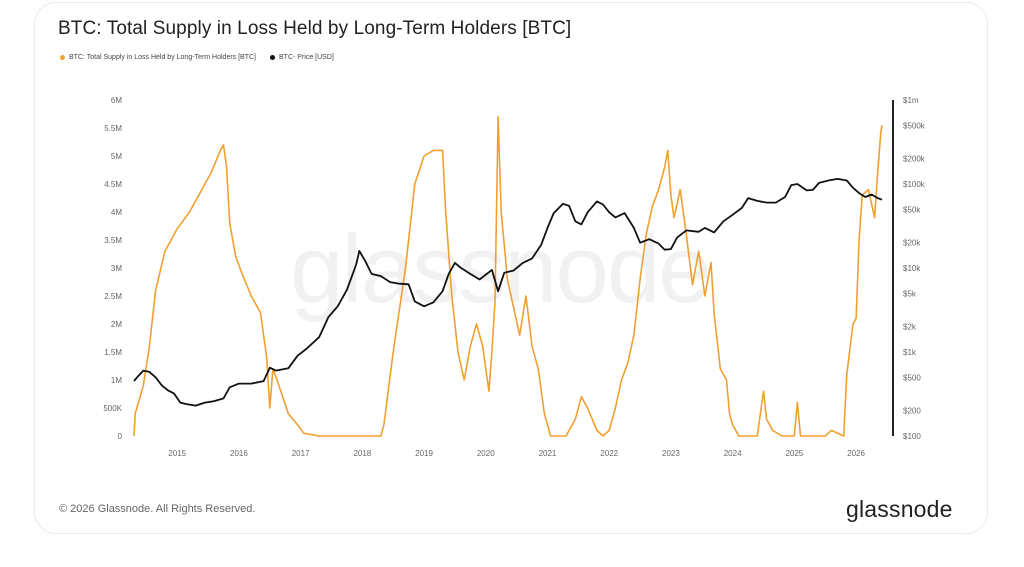  I want to click on x-tick-label: 2017, so click(301, 453).